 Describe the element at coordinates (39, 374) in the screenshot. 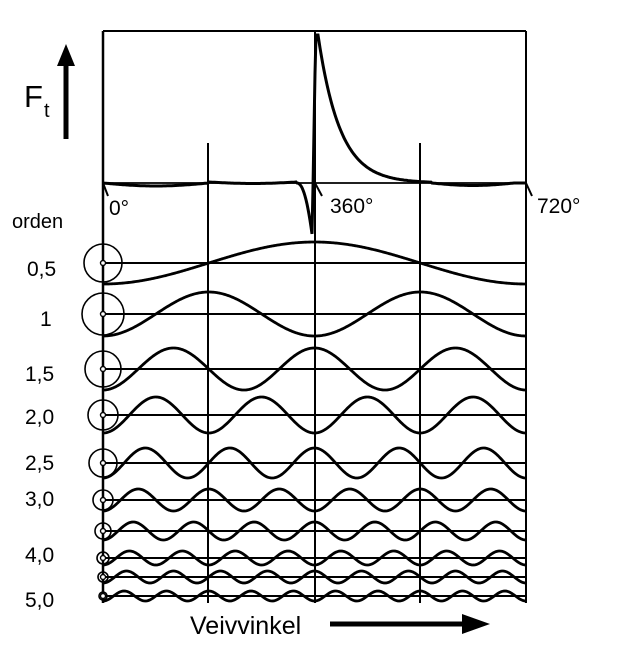

I see `order-label-1-5: 1,5` at that location.